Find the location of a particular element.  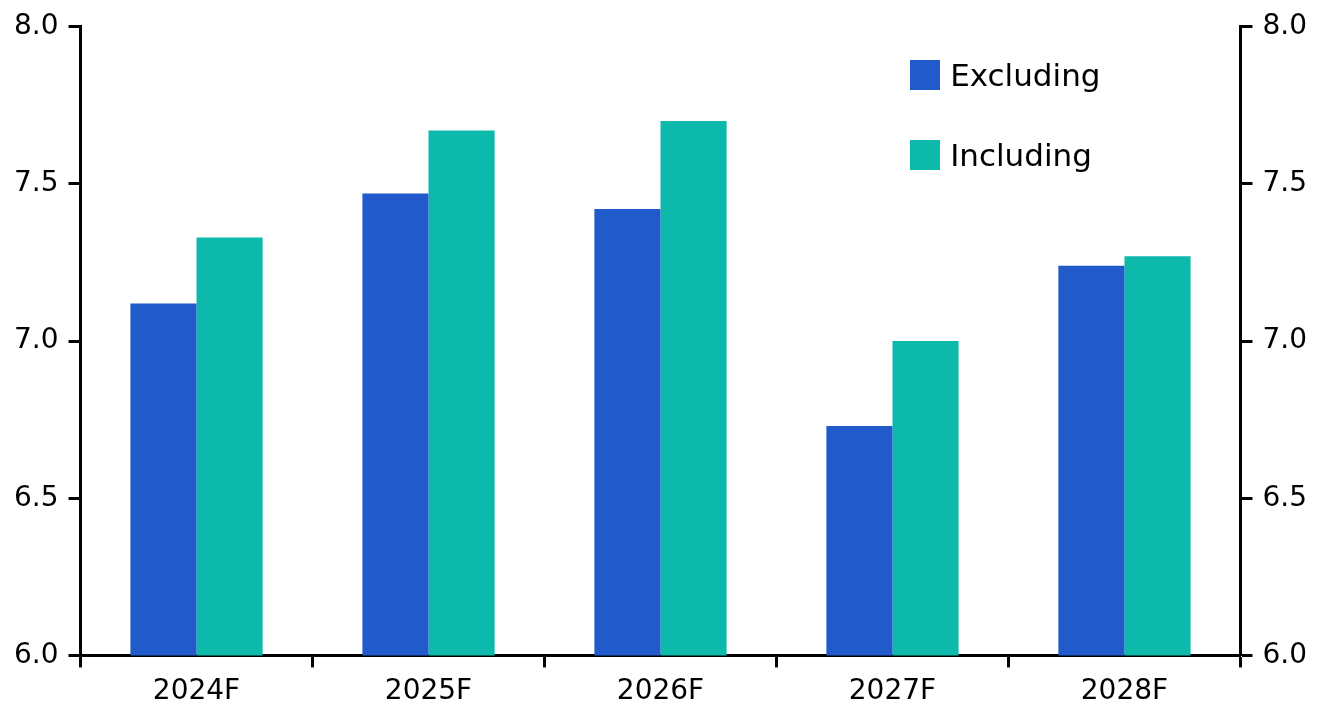

legend-label: Excluding is located at coordinates (1025, 74).